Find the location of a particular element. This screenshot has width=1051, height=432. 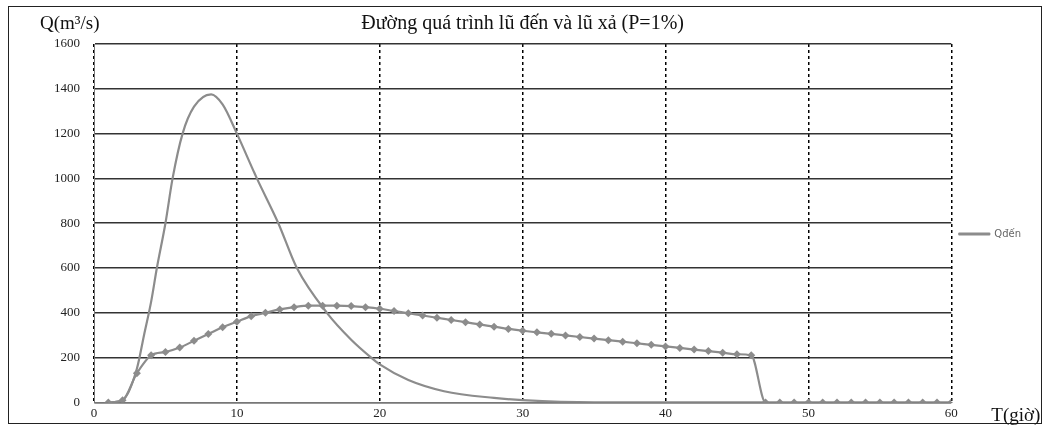

x-tick-label: 10 is located at coordinates (237, 412).